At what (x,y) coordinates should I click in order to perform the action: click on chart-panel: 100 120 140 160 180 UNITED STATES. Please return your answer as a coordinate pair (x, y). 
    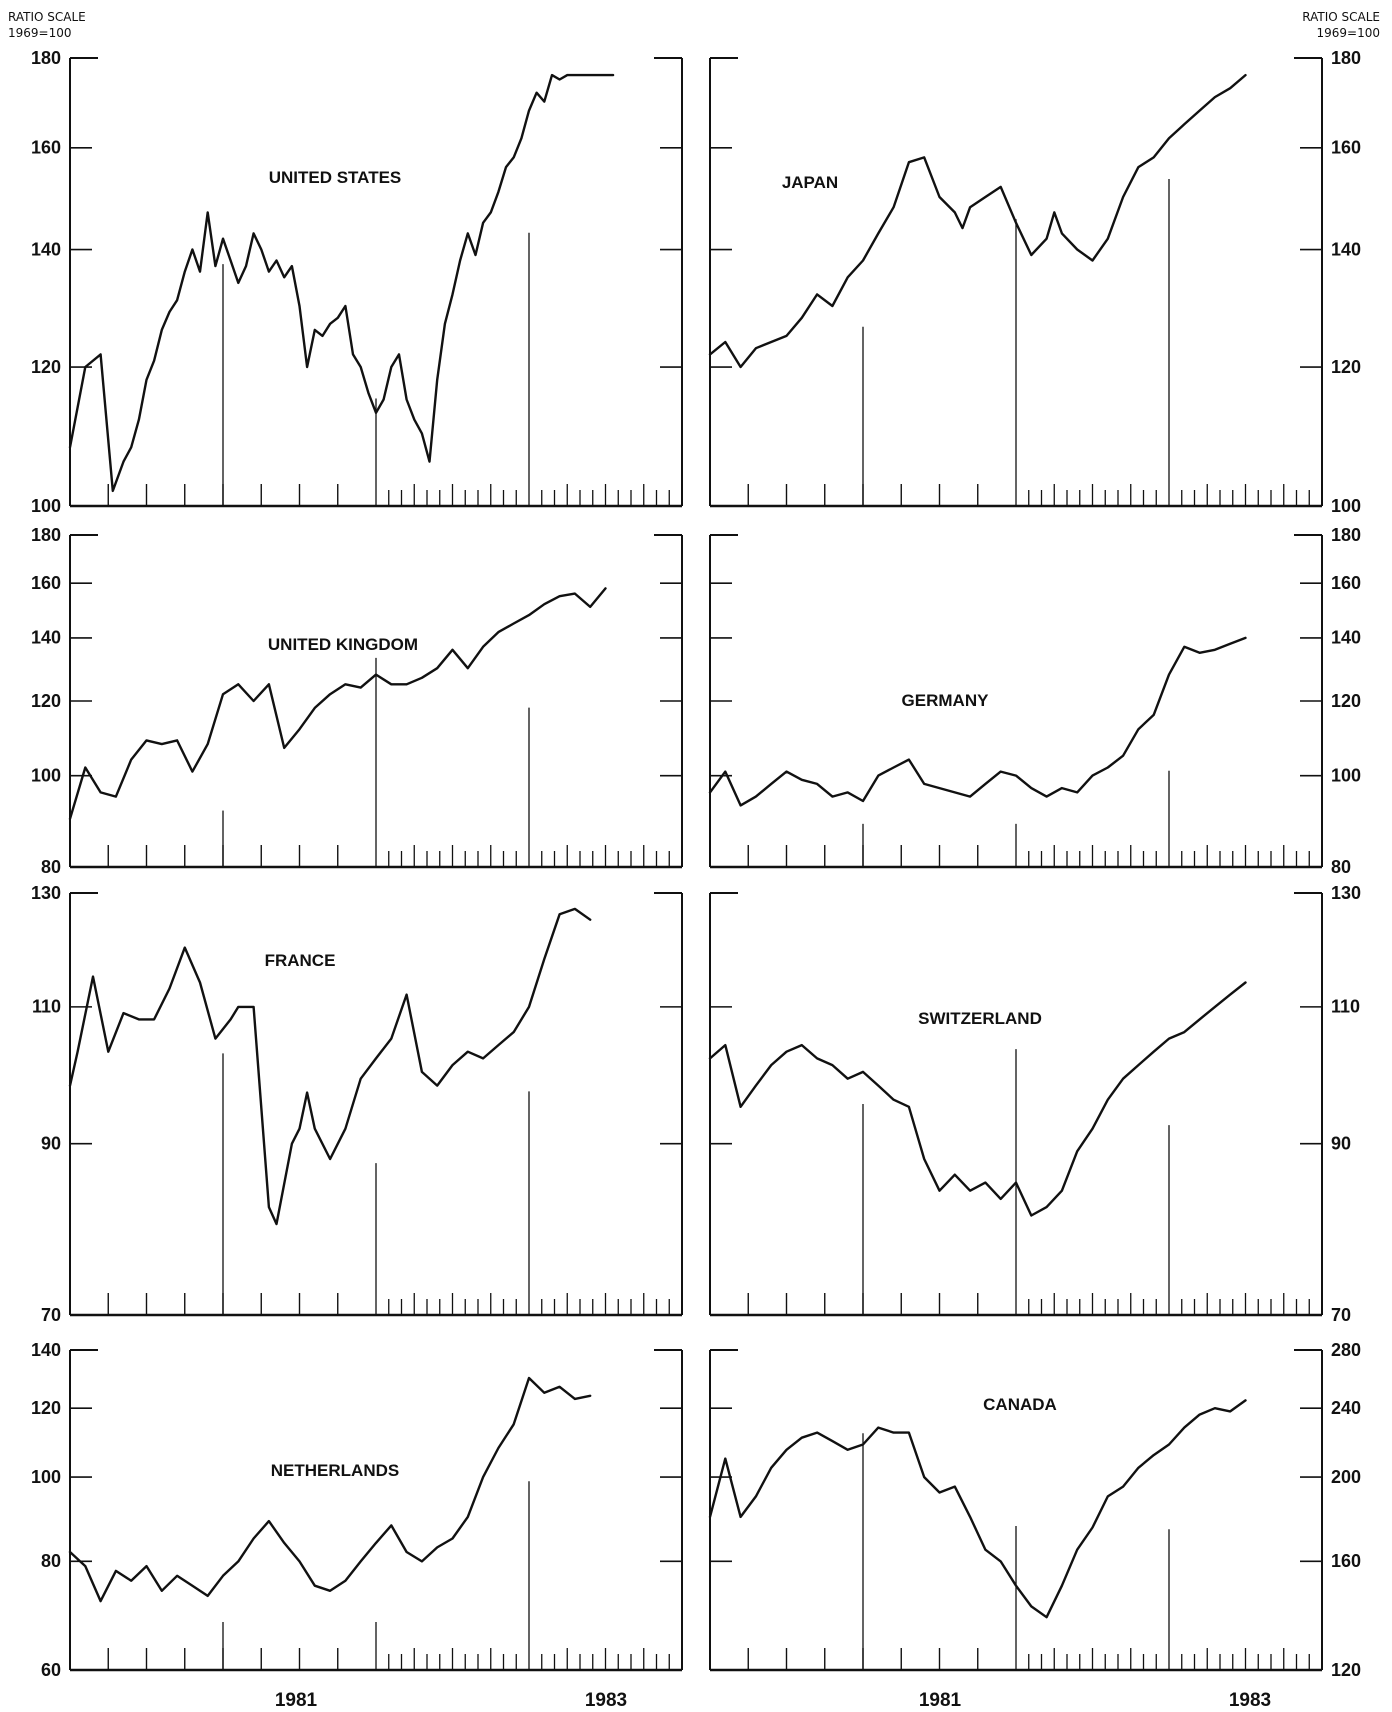
    Looking at the image, I should click on (357, 282).